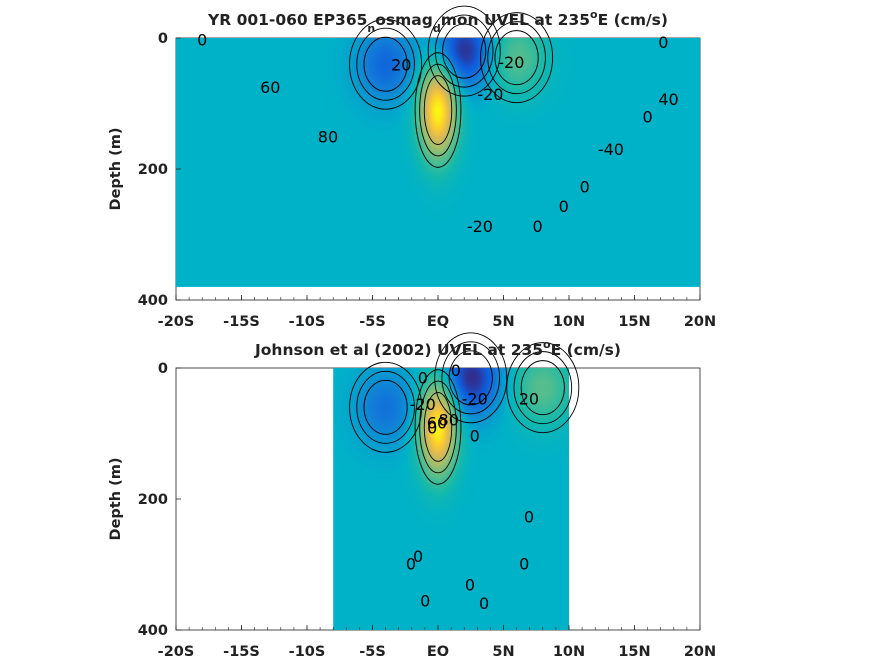 The image size is (875, 656). What do you see at coordinates (287, 20) in the screenshot?
I see `title-part: YR 001-060 EP365` at bounding box center [287, 20].